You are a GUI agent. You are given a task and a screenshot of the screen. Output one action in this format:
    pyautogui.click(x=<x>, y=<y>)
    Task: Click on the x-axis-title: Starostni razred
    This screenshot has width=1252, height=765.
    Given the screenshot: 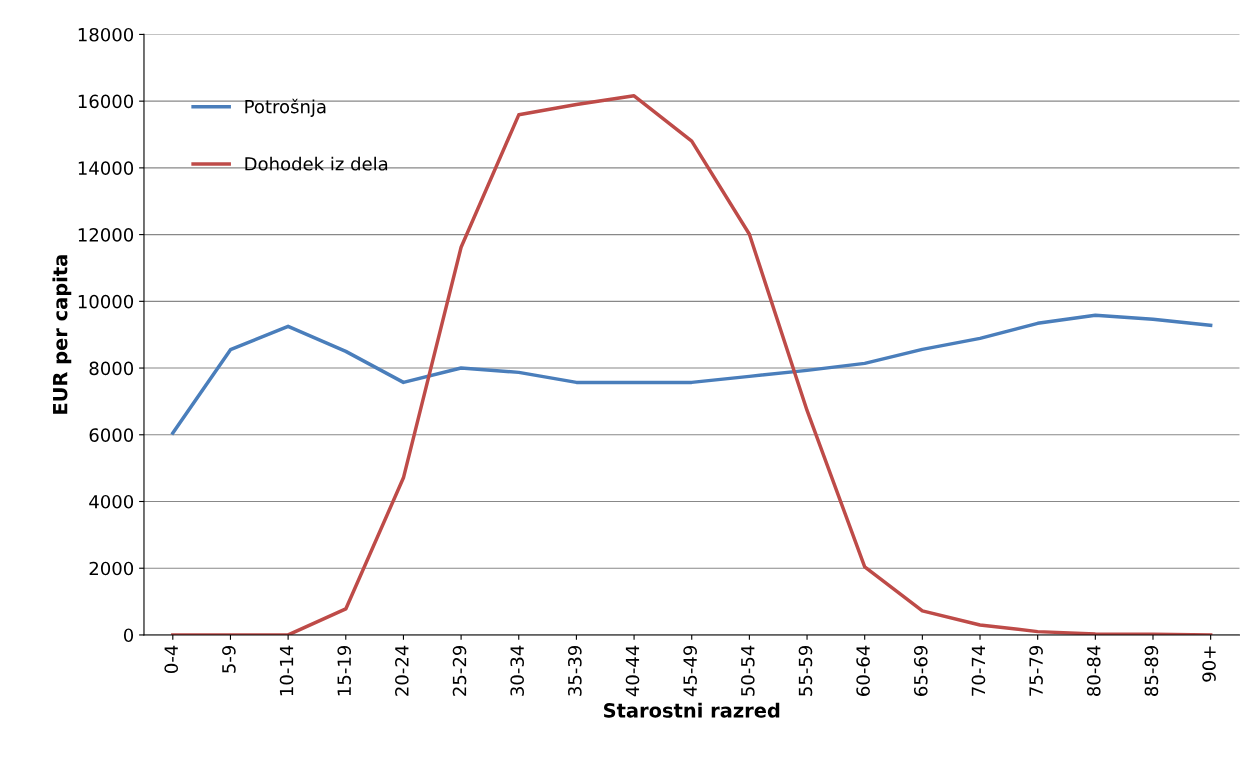 What is the action you would take?
    pyautogui.click(x=692, y=710)
    